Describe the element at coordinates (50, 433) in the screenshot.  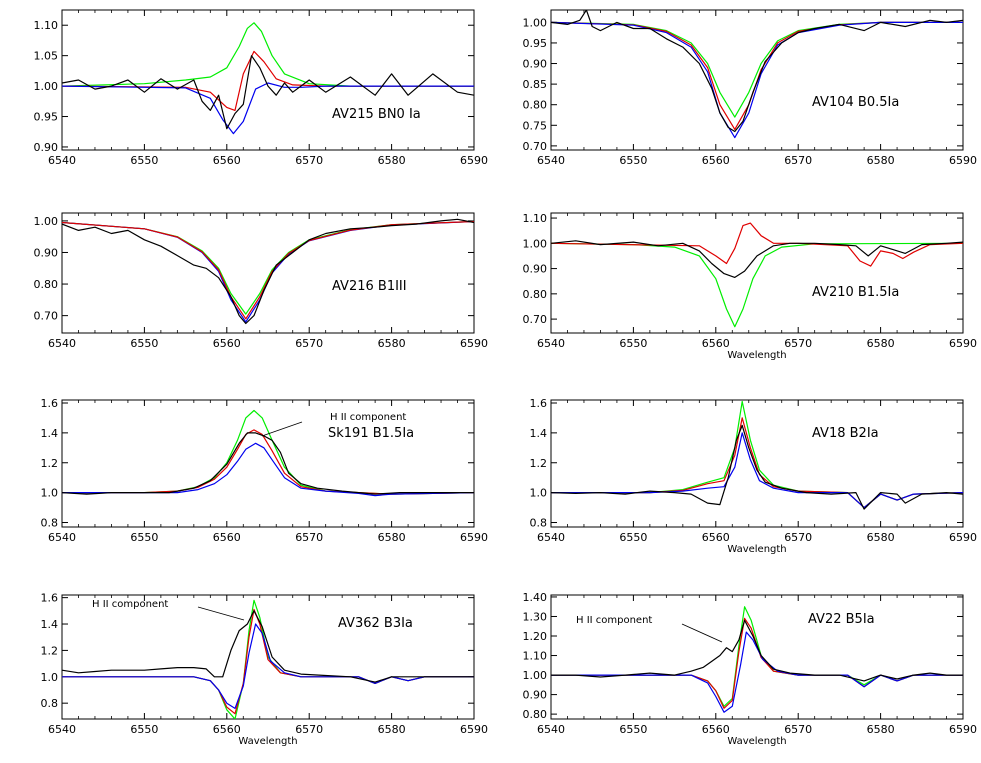
I see `y-tick-label: 1.4` at that location.